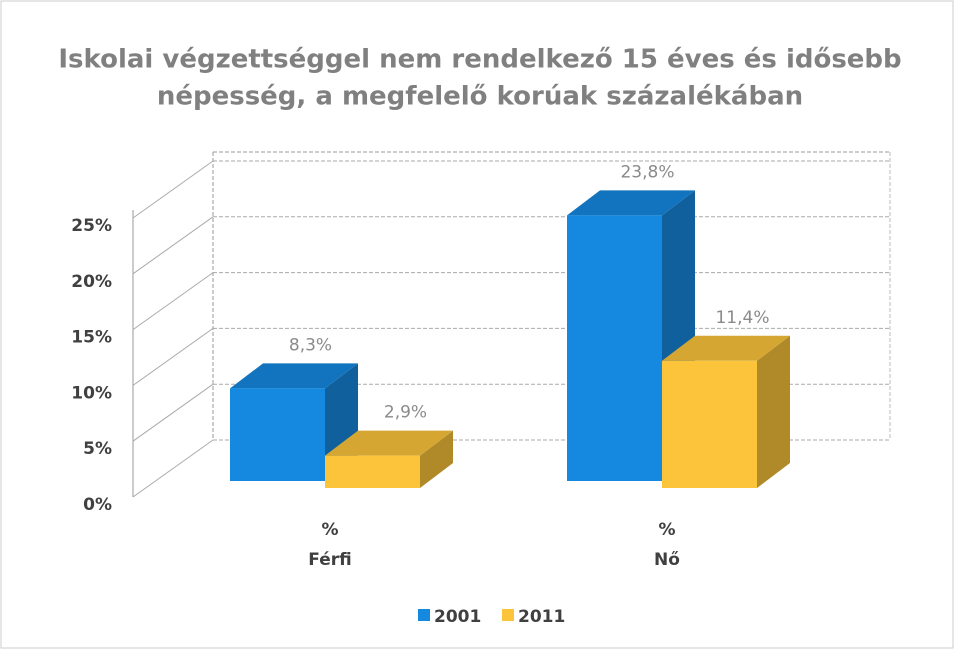  Describe the element at coordinates (742, 318) in the screenshot. I see `data-label: 11,4%` at that location.